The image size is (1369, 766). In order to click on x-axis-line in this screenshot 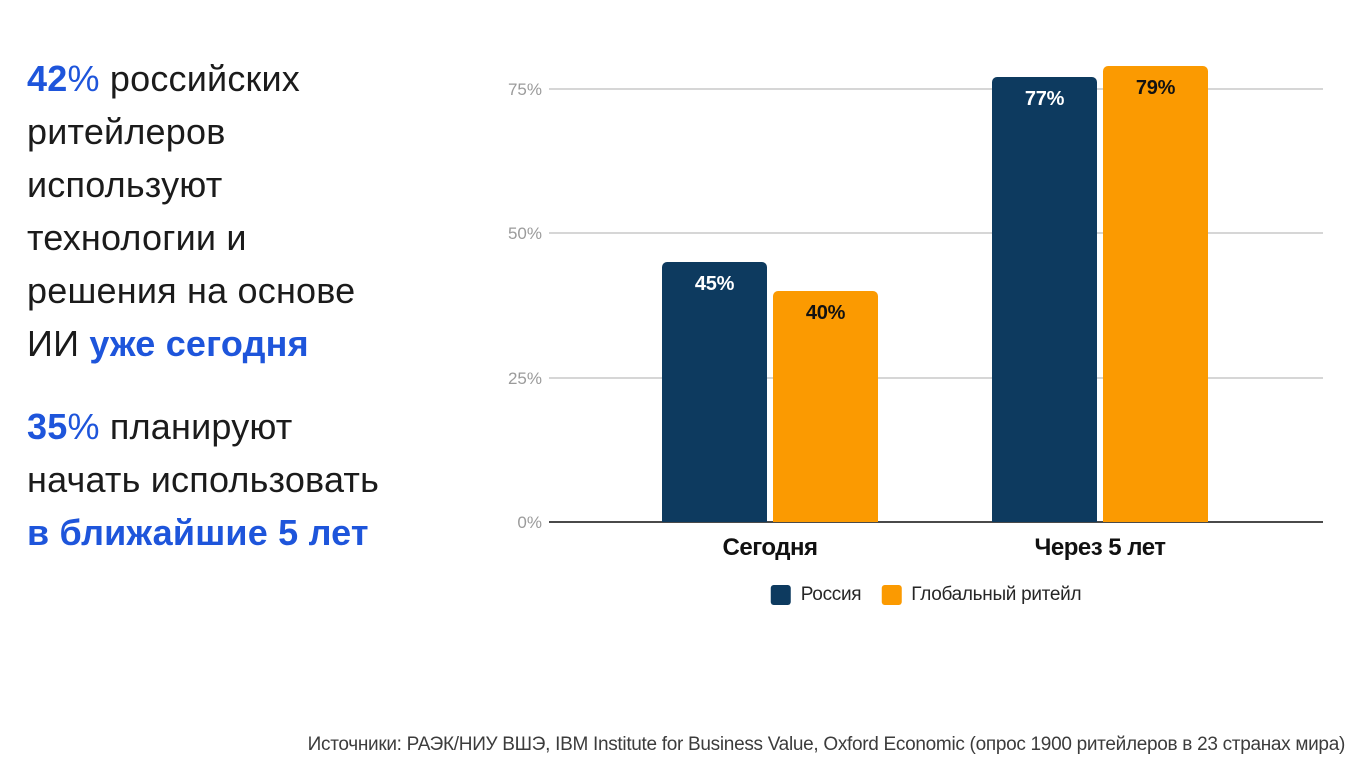, I will do `click(936, 522)`.